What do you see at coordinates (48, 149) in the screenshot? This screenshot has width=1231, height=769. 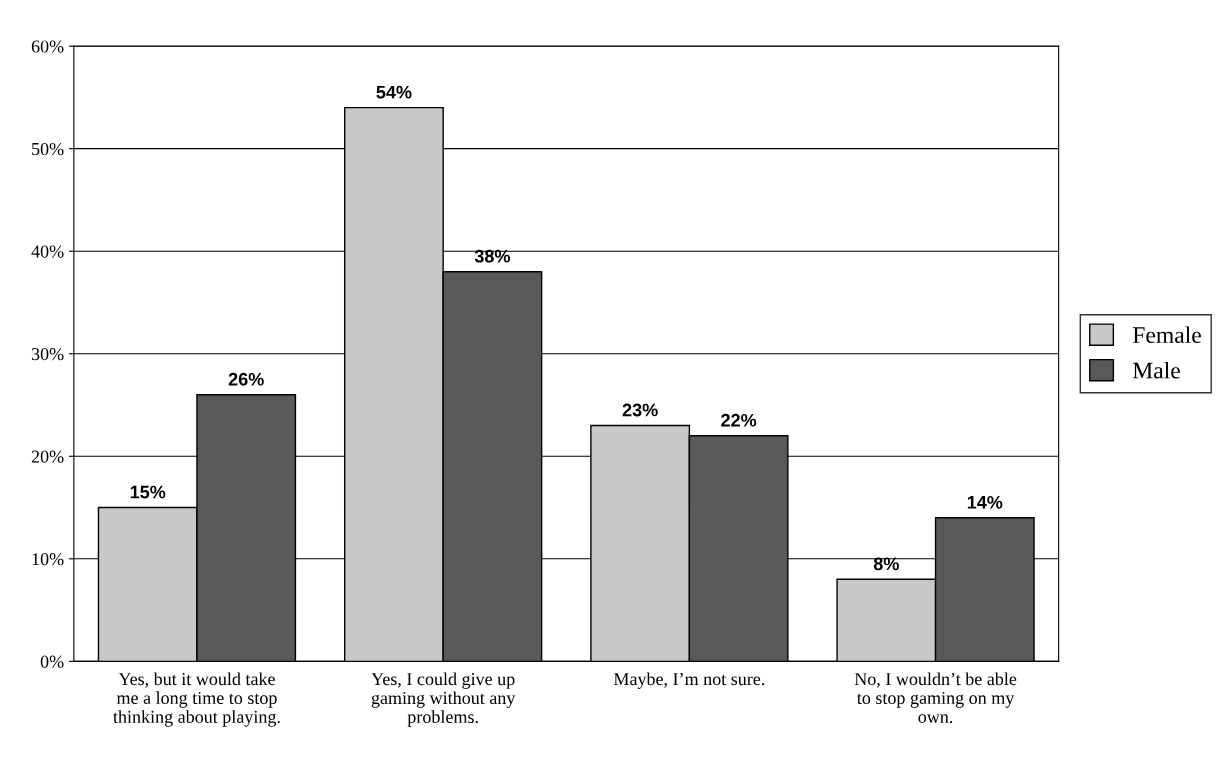 I see `y-tick-label: 50%` at bounding box center [48, 149].